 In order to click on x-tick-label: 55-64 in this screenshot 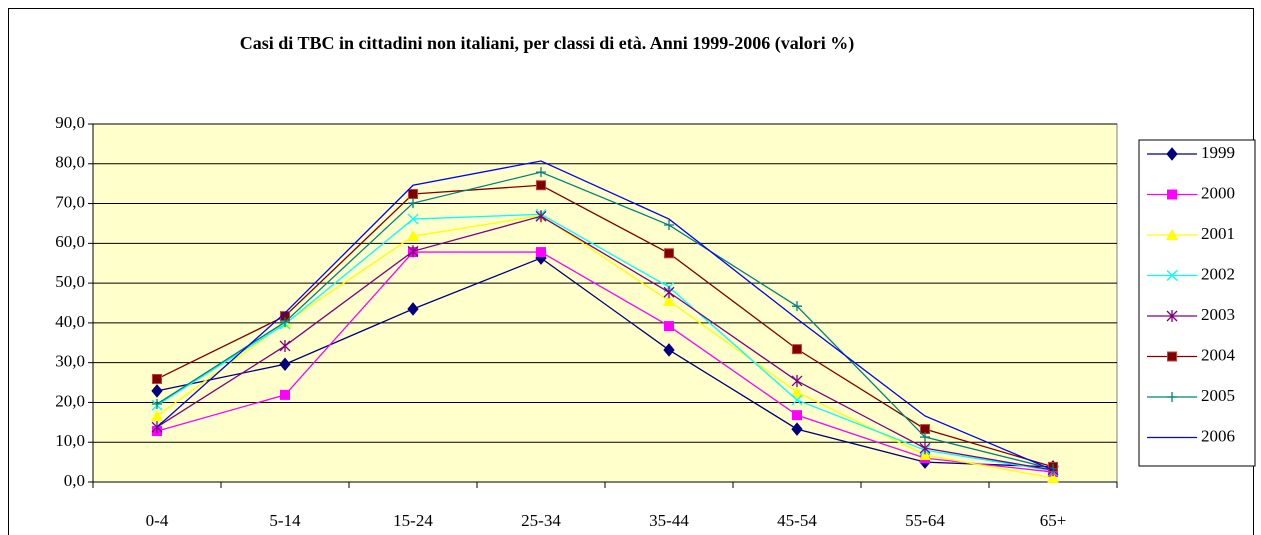, I will do `click(925, 520)`.